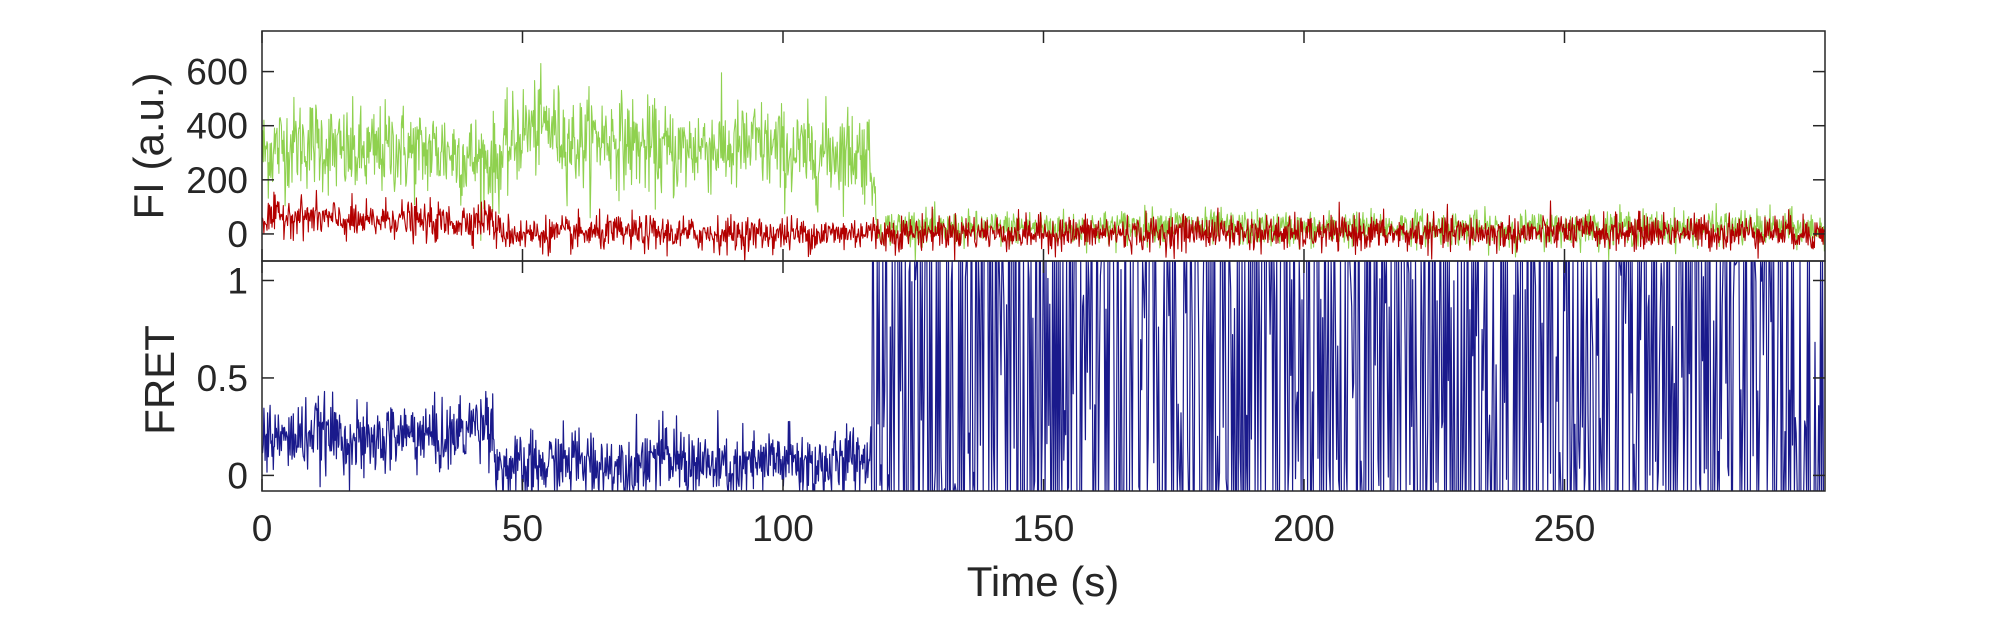 The image size is (2005, 625). Describe the element at coordinates (1044, 528) in the screenshot. I see `xtick-label: 150` at that location.